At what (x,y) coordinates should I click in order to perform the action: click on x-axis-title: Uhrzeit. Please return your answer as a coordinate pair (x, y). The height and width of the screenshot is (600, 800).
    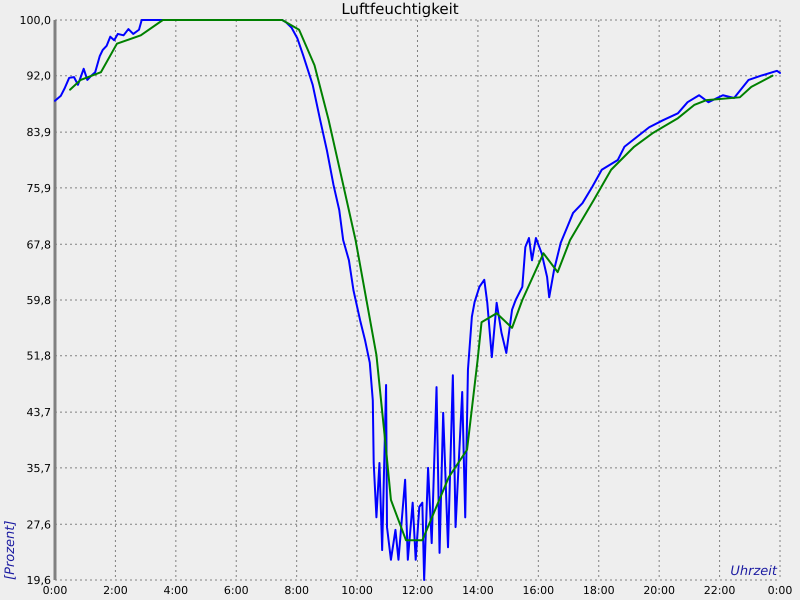
    Looking at the image, I should click on (754, 571).